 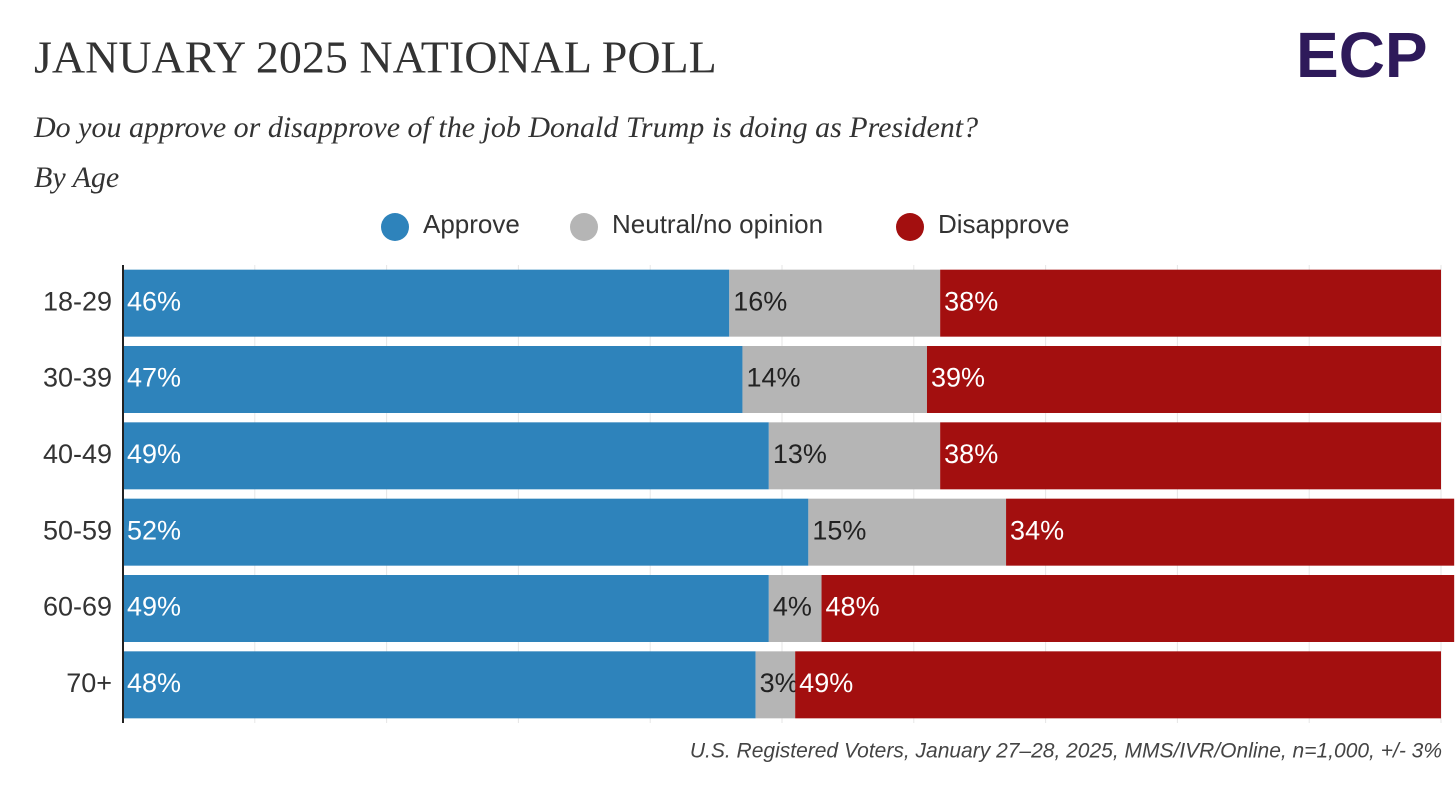 I want to click on y-tick-label: 18-29, so click(x=77, y=301).